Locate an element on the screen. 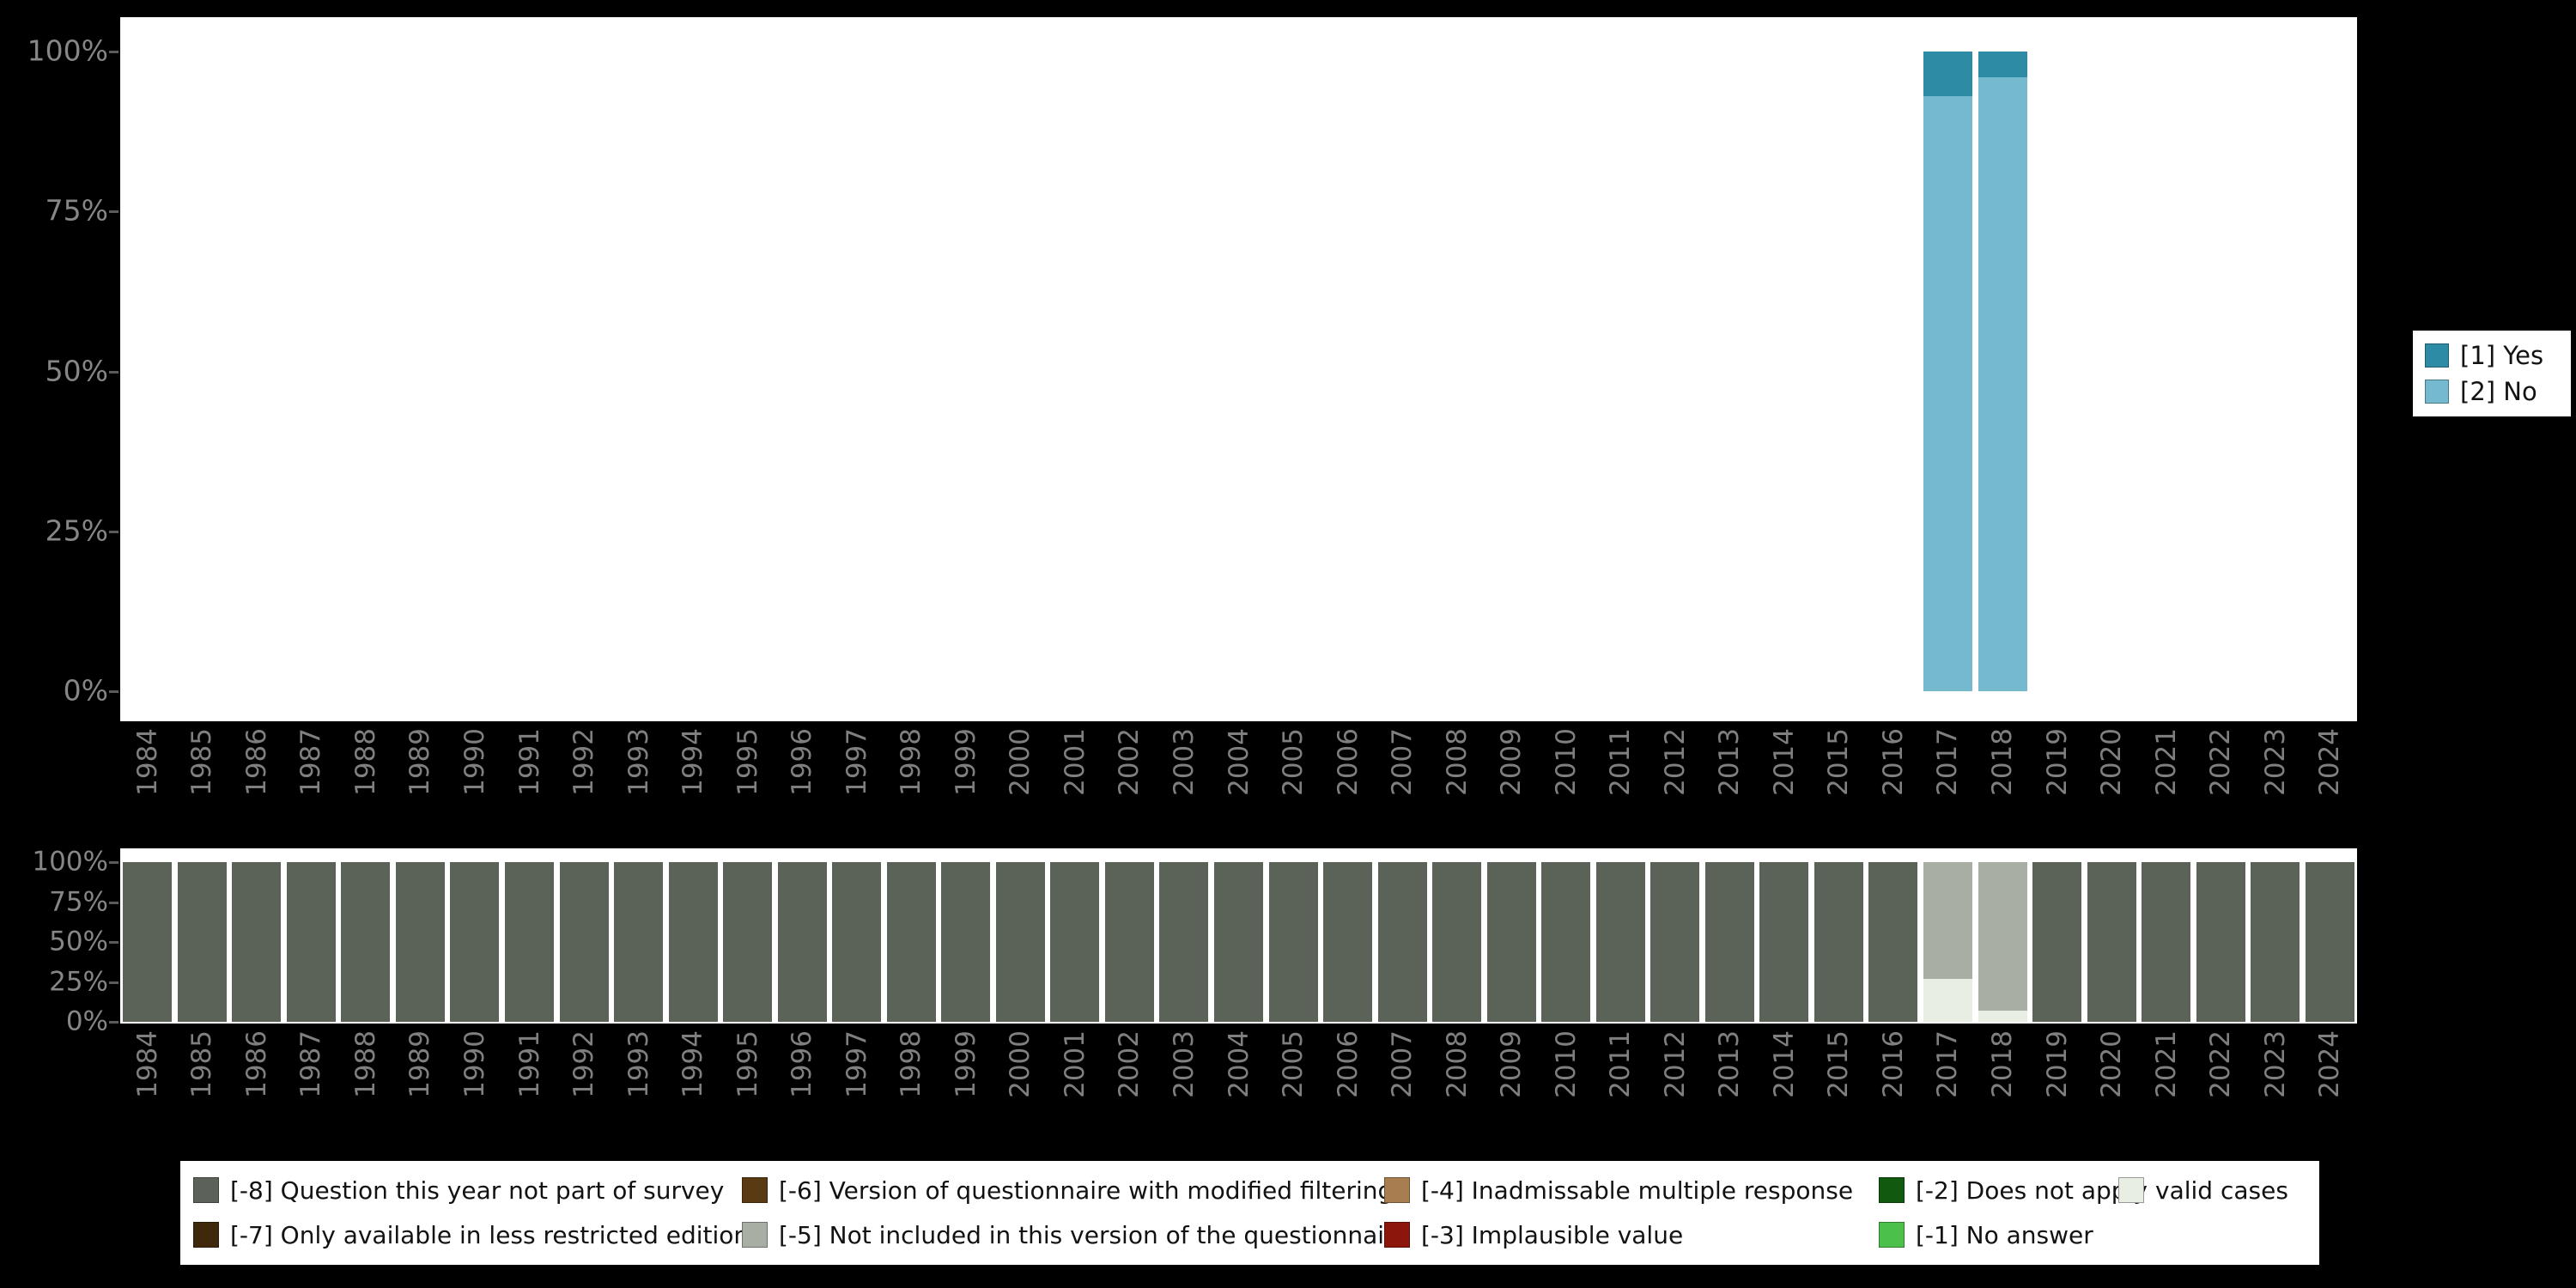  x-tick-label-2011: 2011 is located at coordinates (1621, 762).